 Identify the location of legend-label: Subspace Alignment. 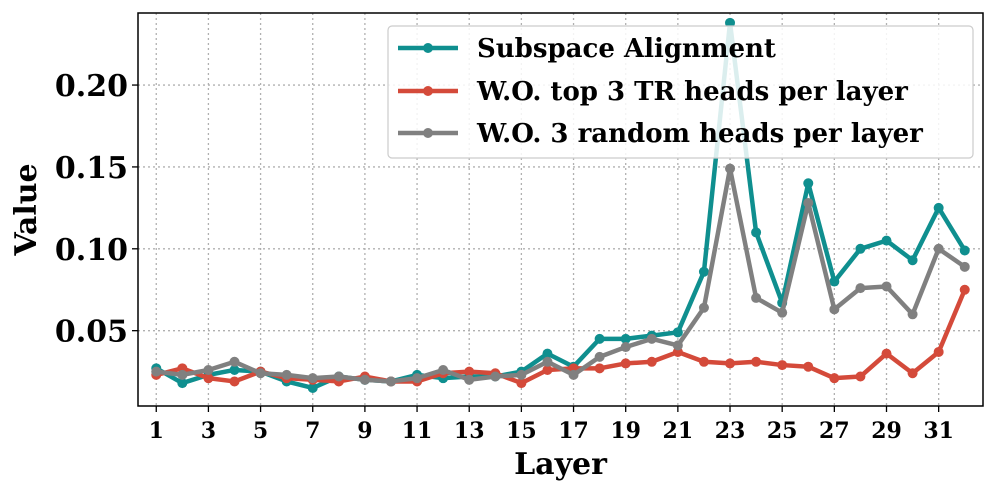
(626, 49).